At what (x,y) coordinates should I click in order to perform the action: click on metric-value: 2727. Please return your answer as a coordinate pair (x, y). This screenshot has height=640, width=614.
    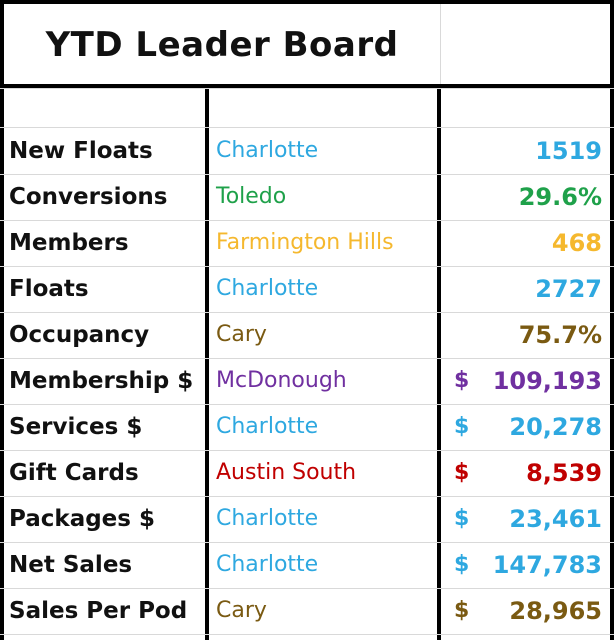
    Looking at the image, I should click on (568, 289).